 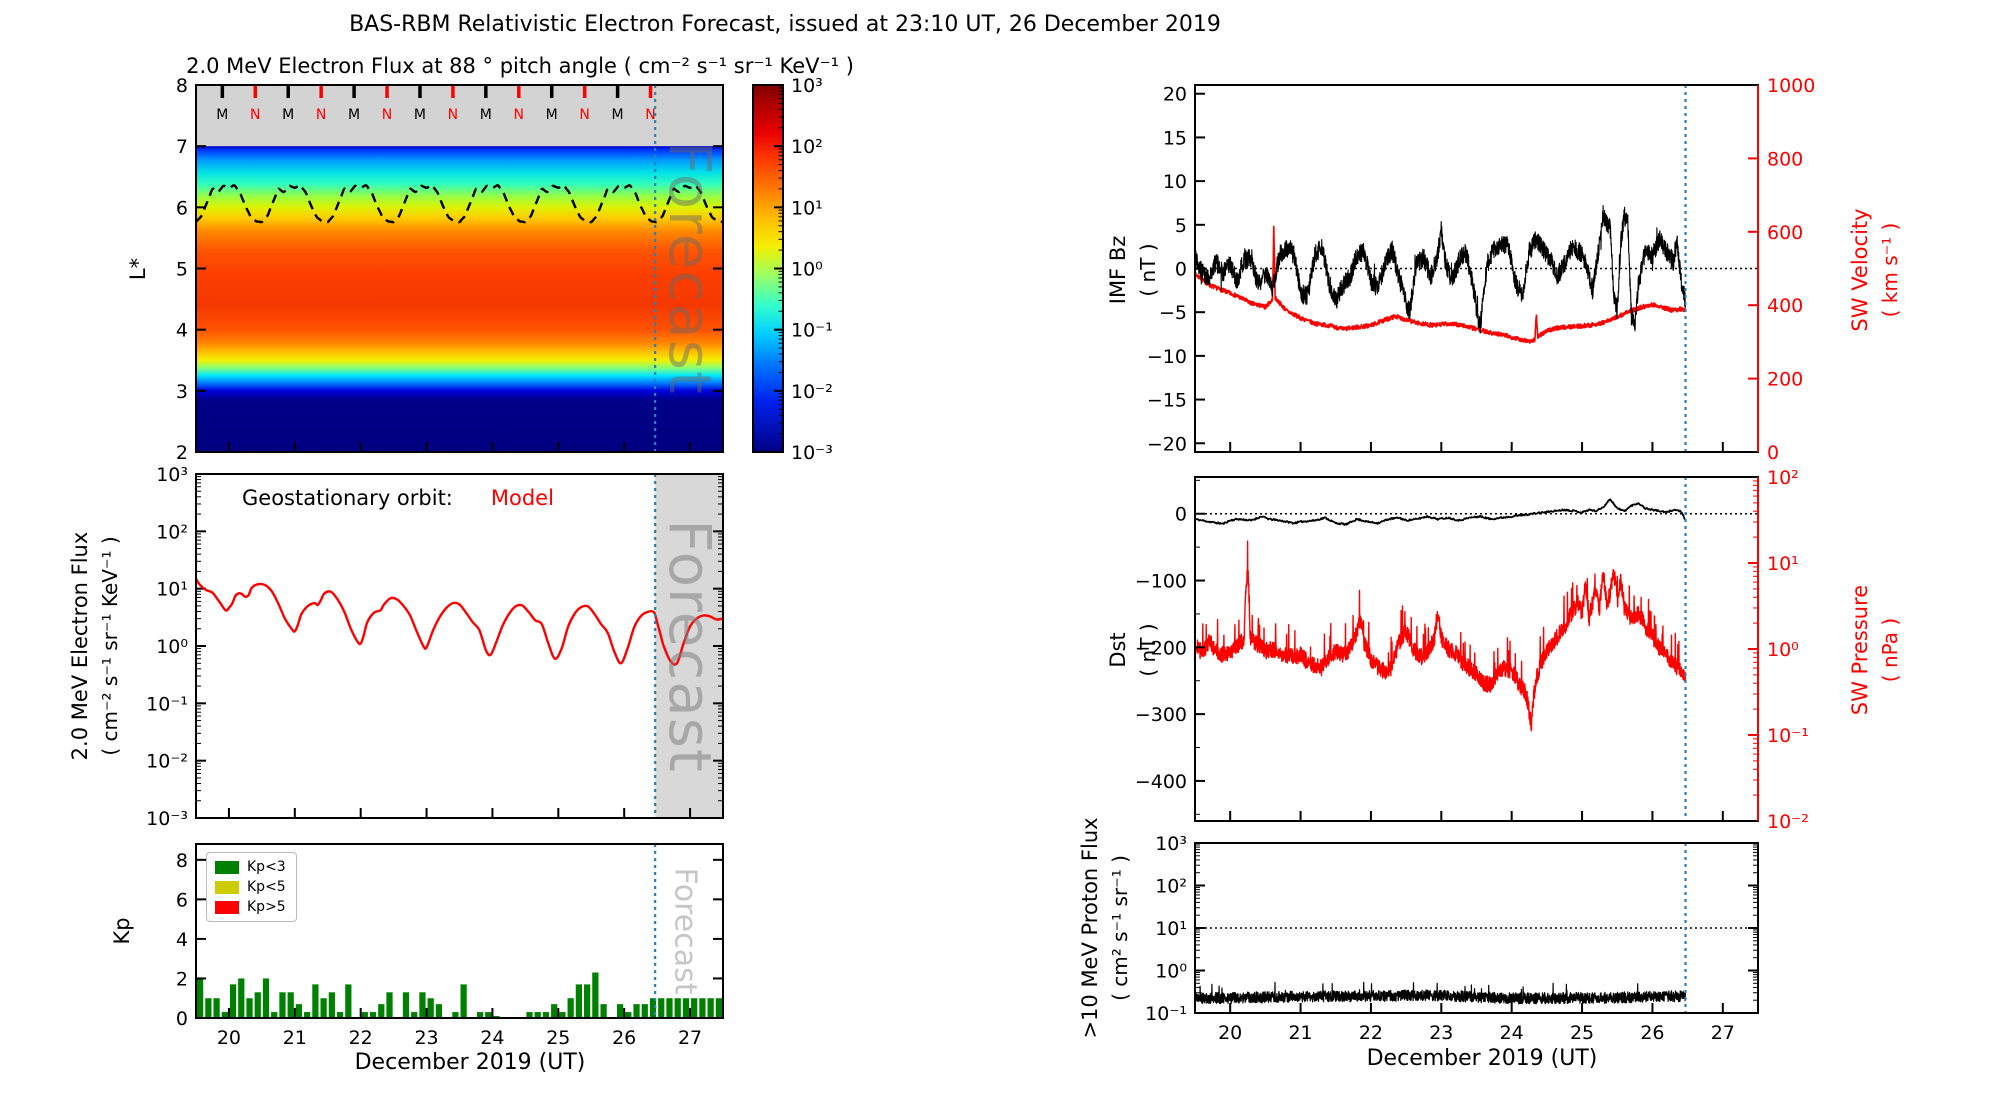 What do you see at coordinates (182, 147) in the screenshot?
I see `svg-text: 7` at bounding box center [182, 147].